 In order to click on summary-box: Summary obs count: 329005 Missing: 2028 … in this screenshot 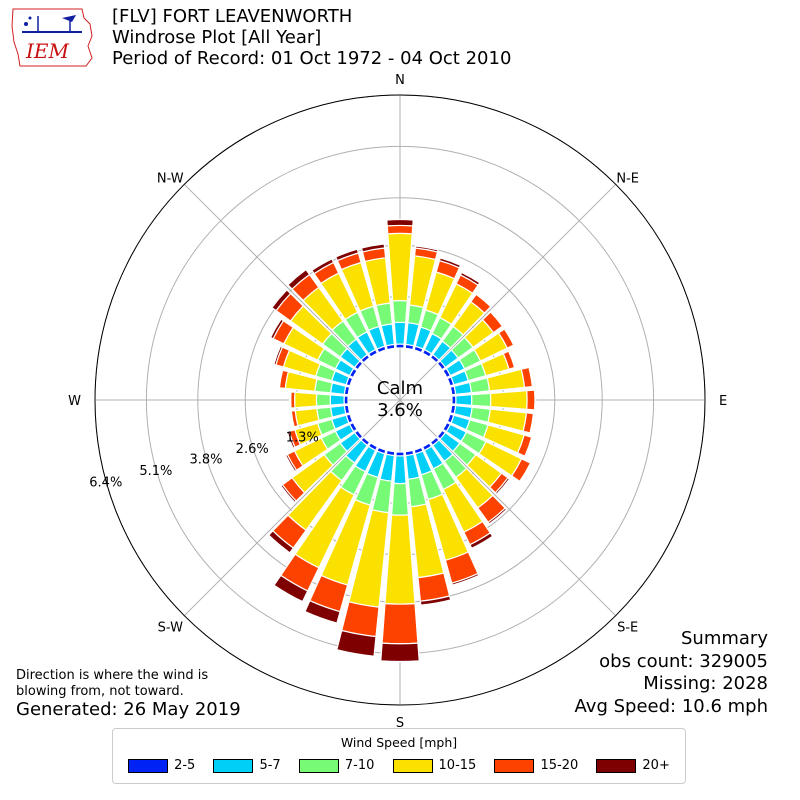, I will do `click(671, 673)`.